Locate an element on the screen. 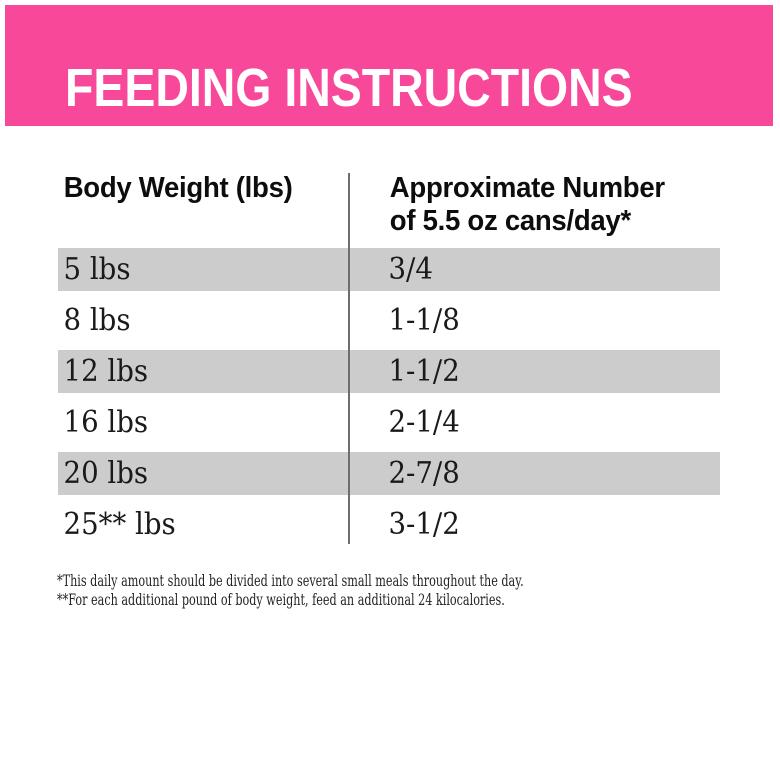 Image resolution: width=780 pixels, height=780 pixels. cans-cell: 1-1/2 is located at coordinates (424, 371).